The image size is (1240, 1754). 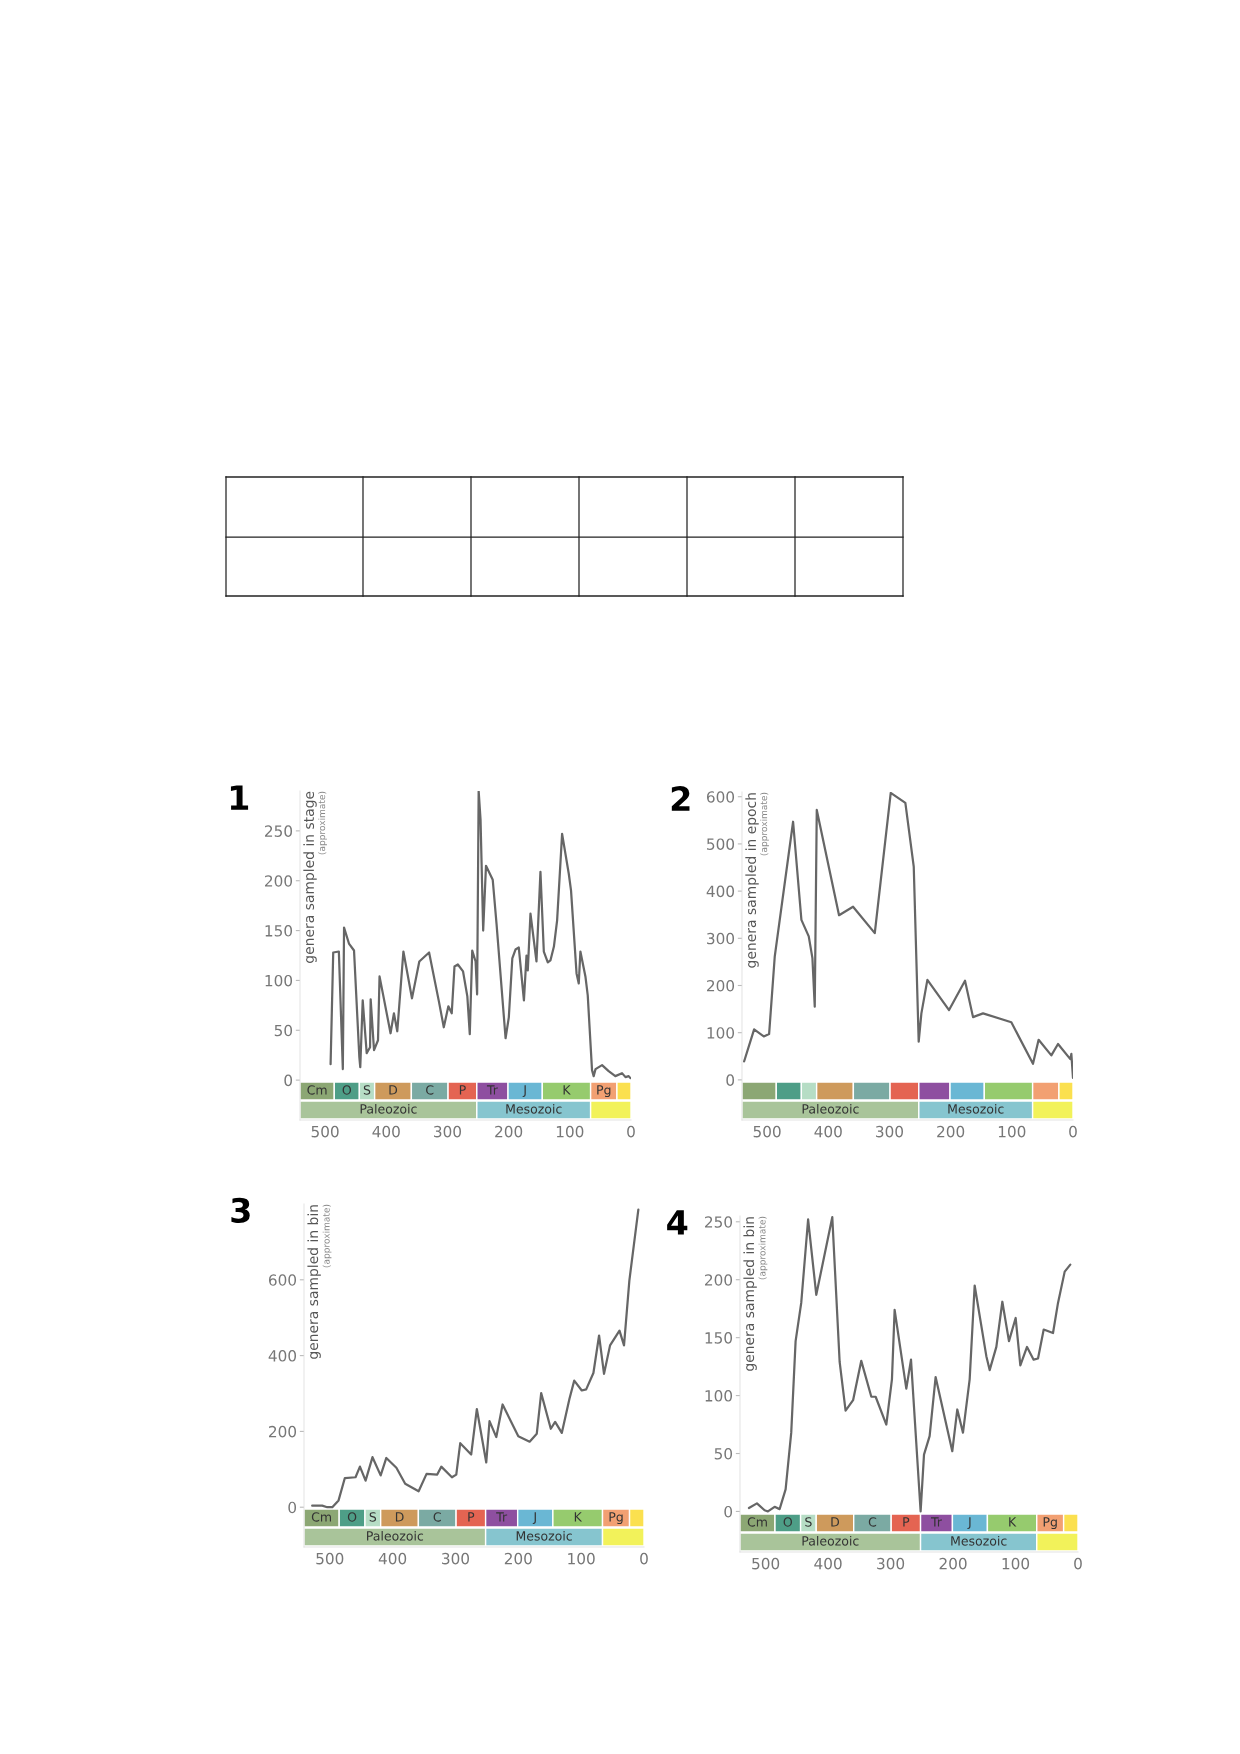 What do you see at coordinates (752, 880) in the screenshot?
I see `y-axis-title: genera sampled in epoch` at bounding box center [752, 880].